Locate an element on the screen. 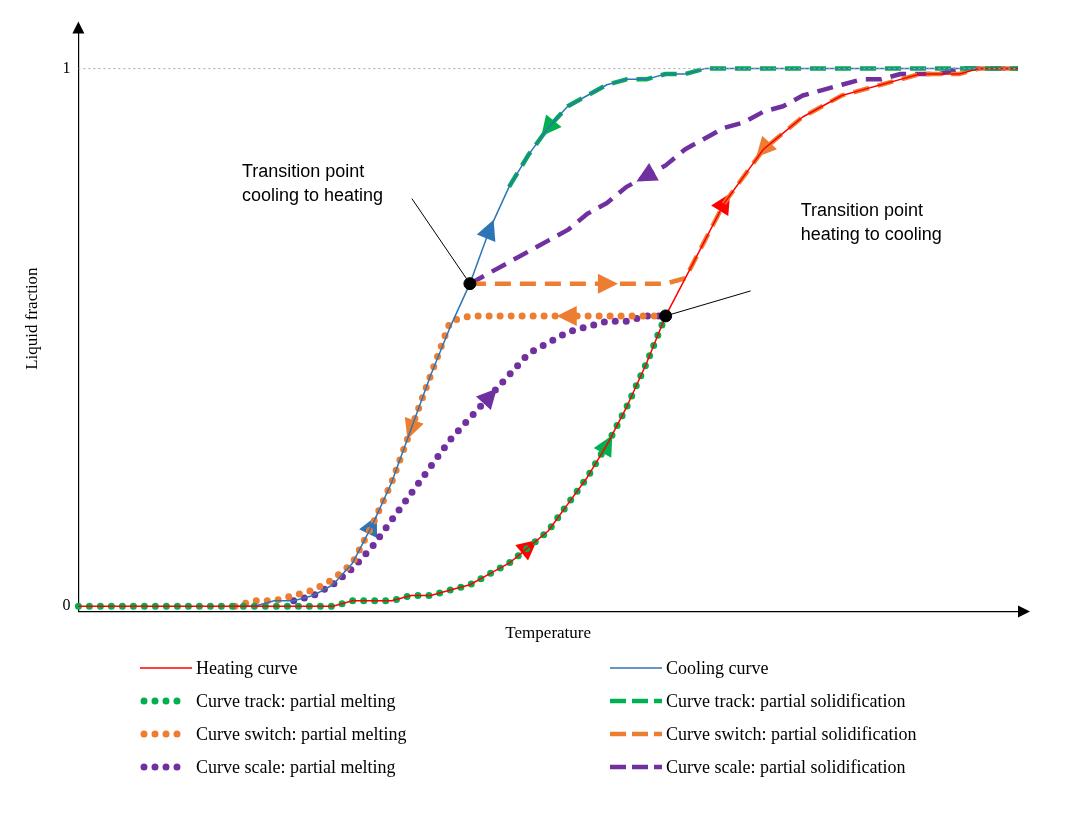  annotation: Transition point heating to cooling is located at coordinates (871, 222).